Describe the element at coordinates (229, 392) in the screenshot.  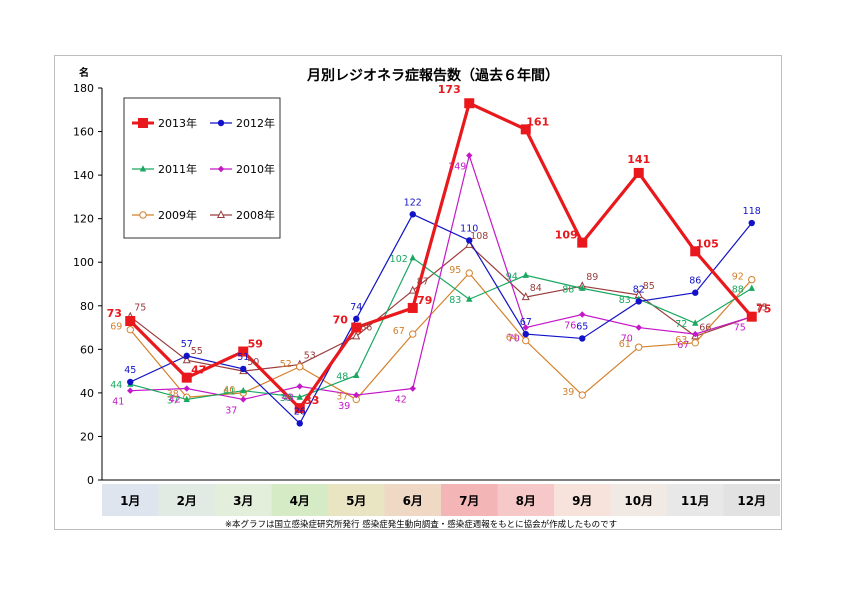
I see `data-label: 41` at that location.